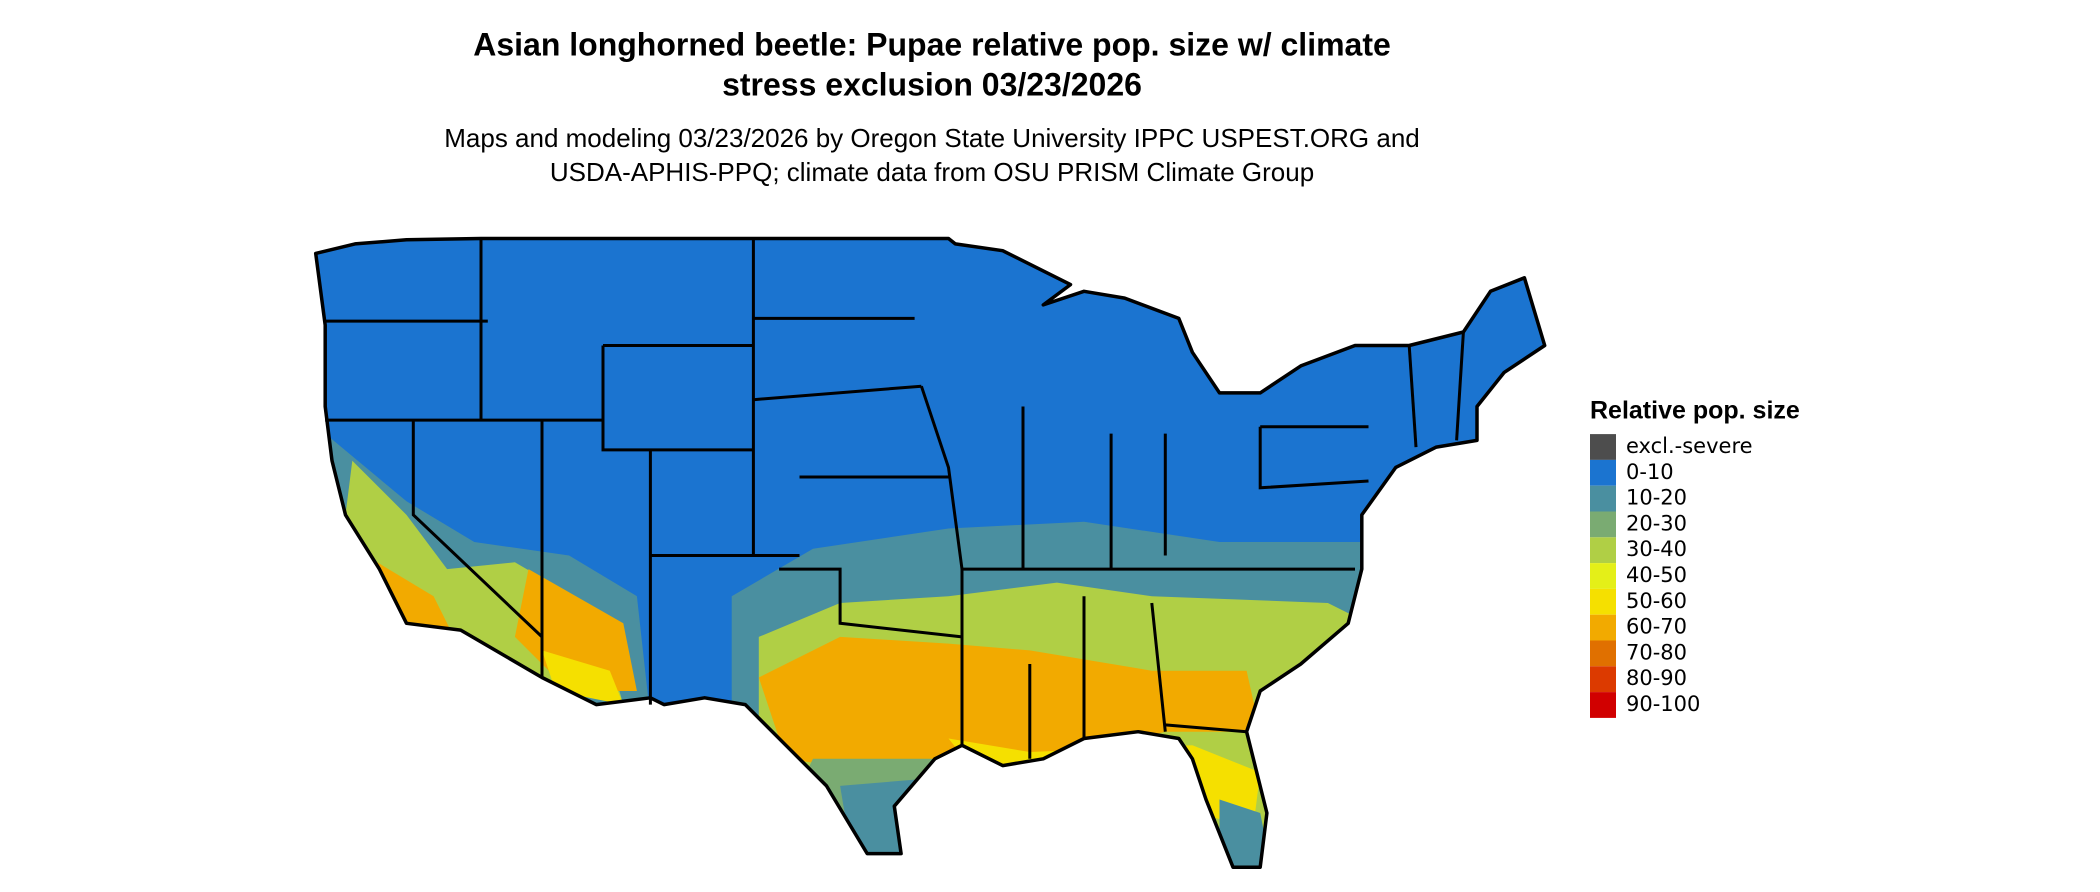 The height and width of the screenshot is (892, 2100). I want to click on legend-label: 90-100, so click(1663, 704).